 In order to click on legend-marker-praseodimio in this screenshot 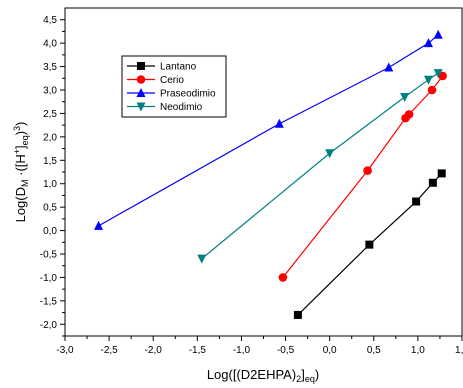, I will do `click(141, 92)`.